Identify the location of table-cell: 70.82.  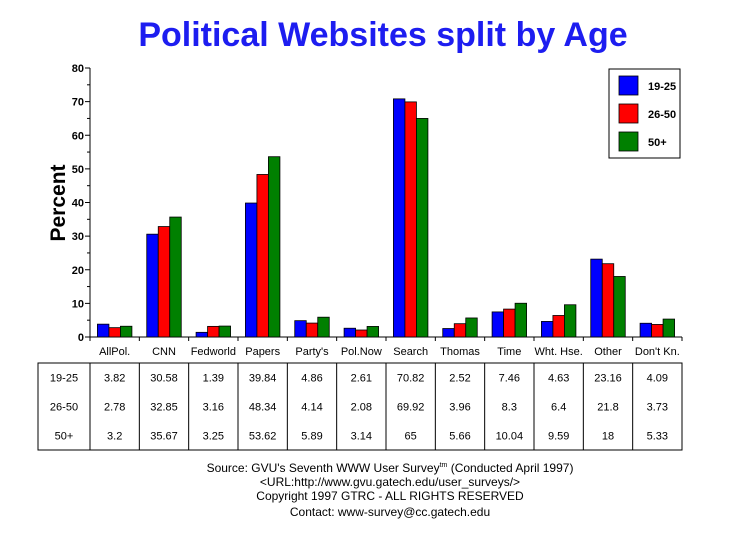
(411, 379).